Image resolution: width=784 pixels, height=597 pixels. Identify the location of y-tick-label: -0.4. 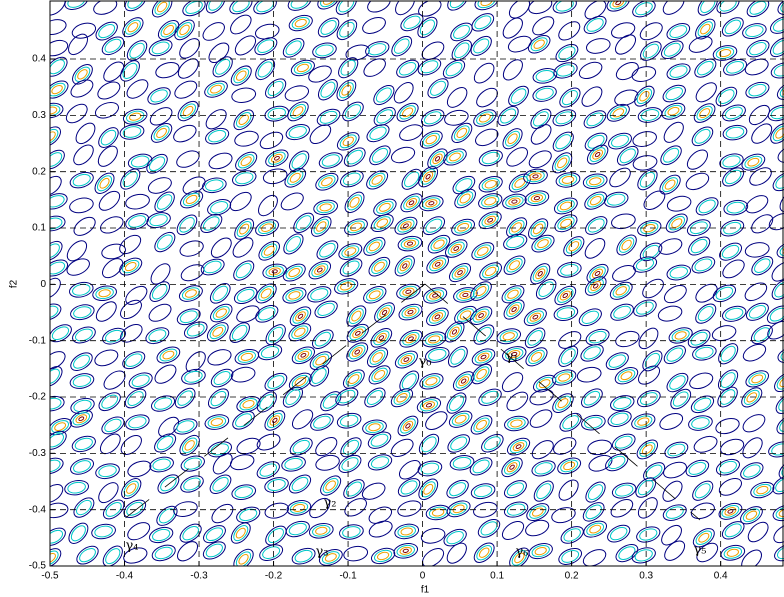
(38, 509).